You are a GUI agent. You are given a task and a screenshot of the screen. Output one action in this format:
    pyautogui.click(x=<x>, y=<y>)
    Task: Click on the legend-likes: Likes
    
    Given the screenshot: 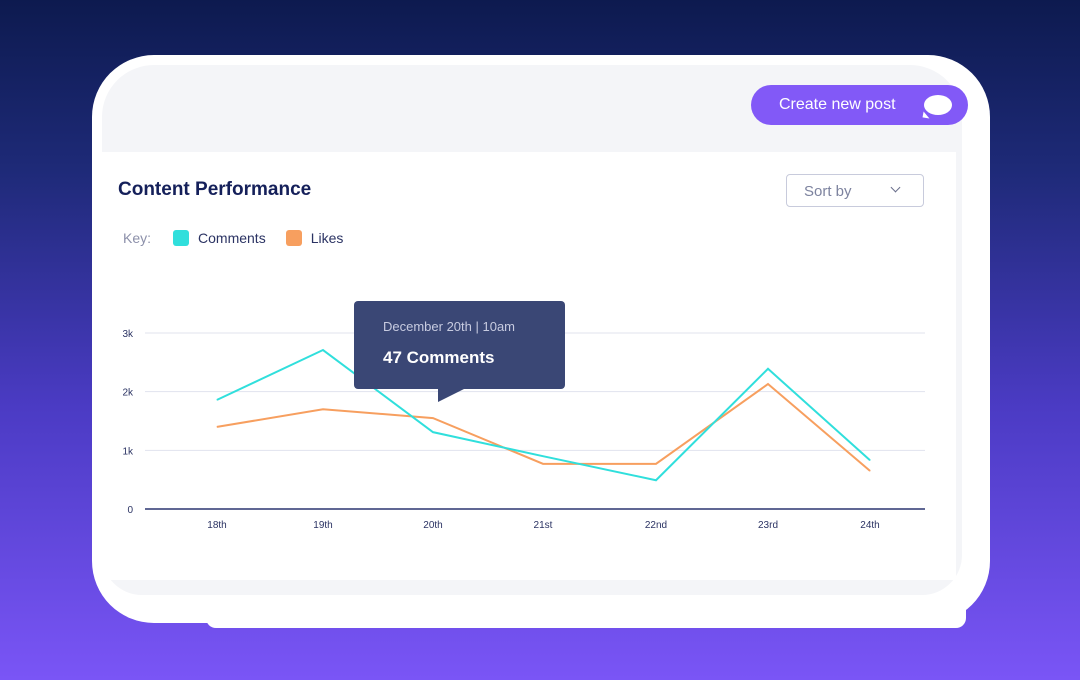 What is the action you would take?
    pyautogui.click(x=314, y=238)
    